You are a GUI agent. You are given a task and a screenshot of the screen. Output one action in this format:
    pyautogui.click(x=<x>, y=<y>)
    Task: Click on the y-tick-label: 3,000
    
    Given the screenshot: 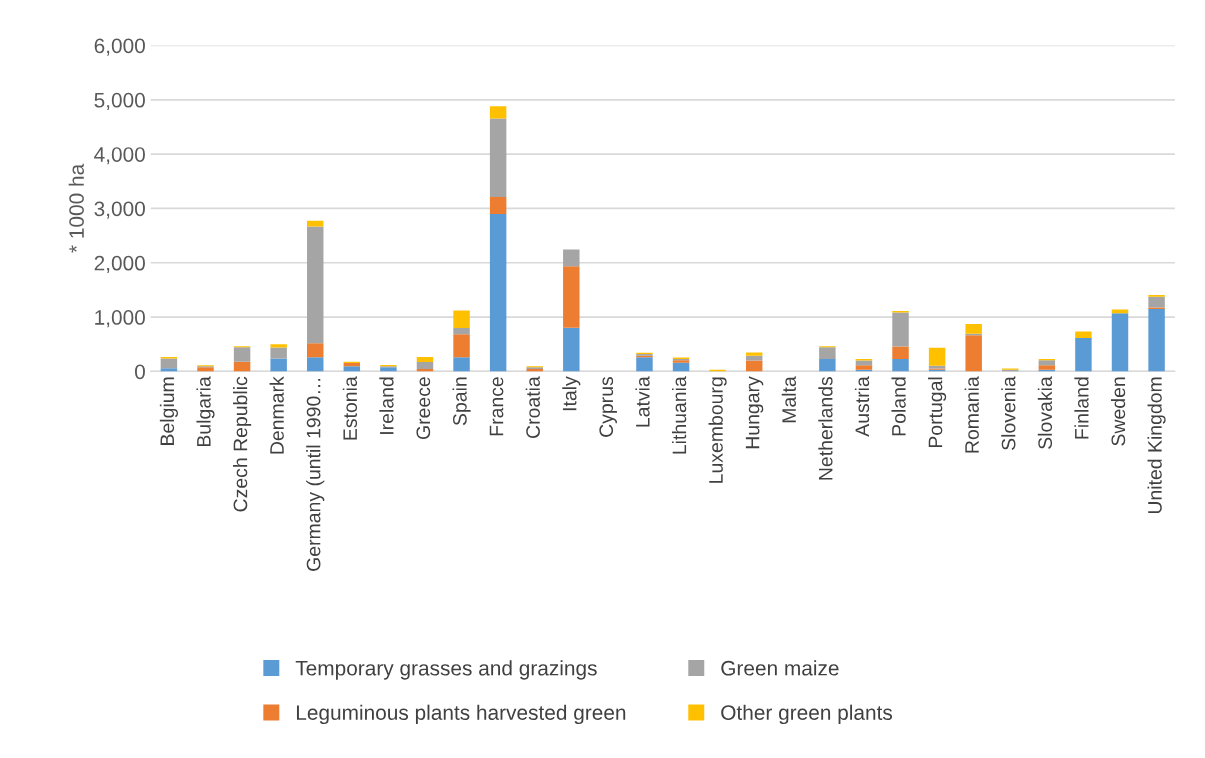 What is the action you would take?
    pyautogui.click(x=119, y=210)
    